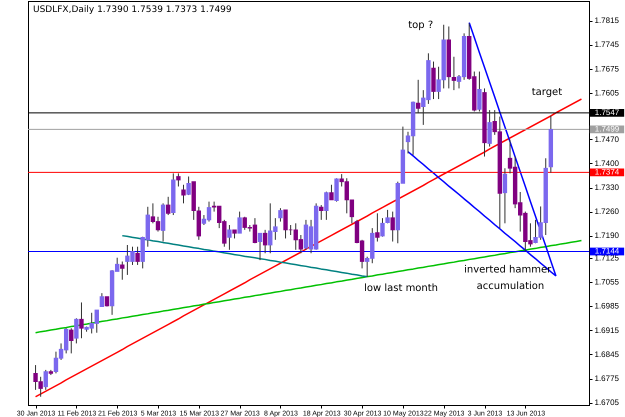 The height and width of the screenshot is (417, 625). Describe the element at coordinates (607, 379) in the screenshot. I see `y-tick-label: 1.6775` at that location.